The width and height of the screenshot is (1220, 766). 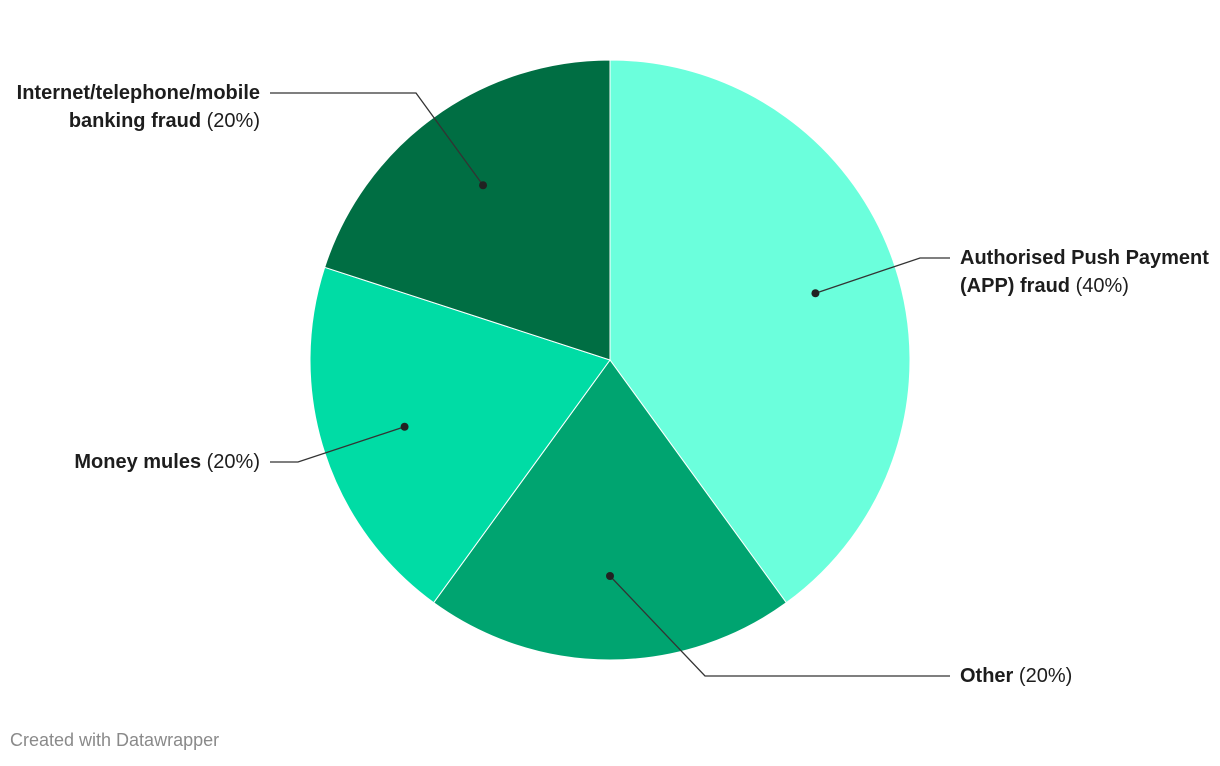 What do you see at coordinates (610, 510) in the screenshot?
I see `pie-slice` at bounding box center [610, 510].